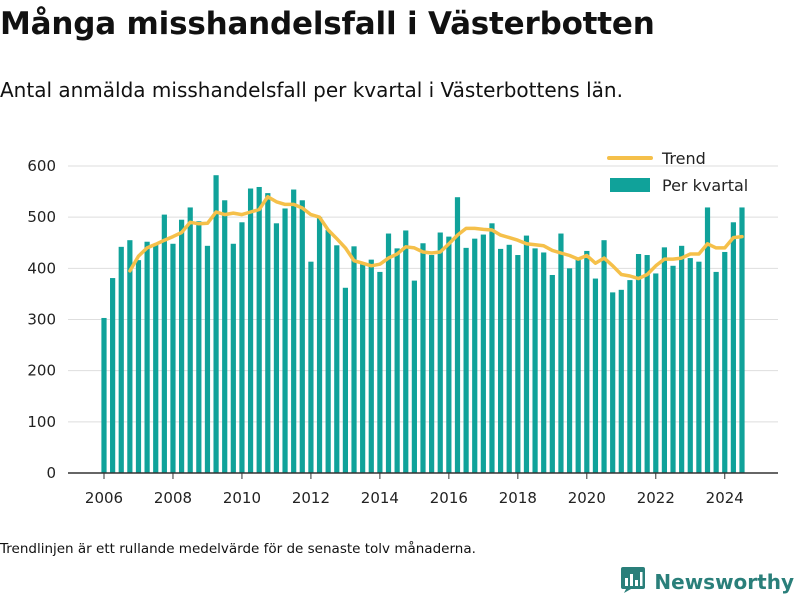 The width and height of the screenshot is (800, 600). Describe the element at coordinates (630, 185) in the screenshot. I see `legend-bar-swatch` at that location.